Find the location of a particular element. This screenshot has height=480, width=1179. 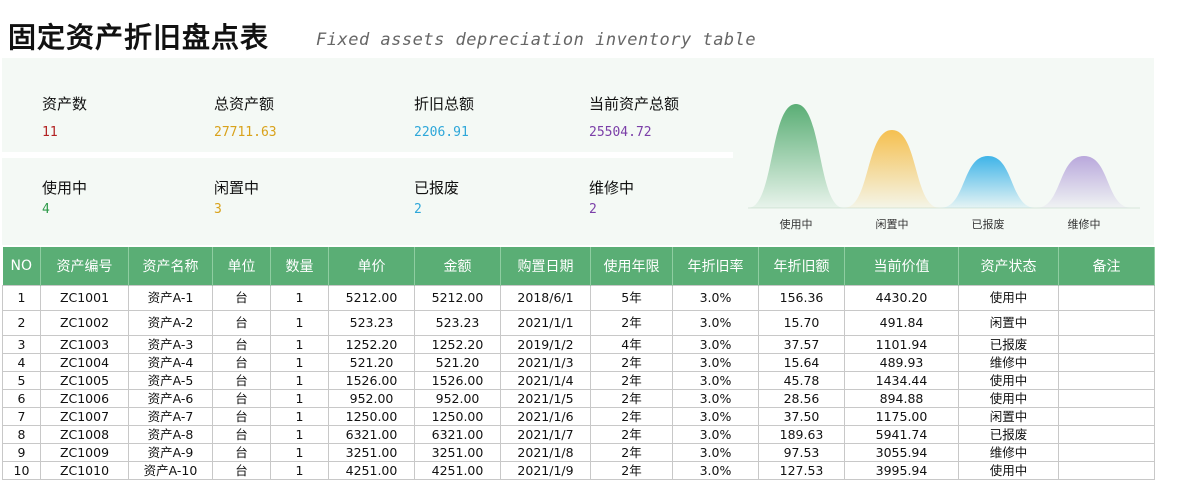

table-cell: 资产A-8 is located at coordinates (170, 434).